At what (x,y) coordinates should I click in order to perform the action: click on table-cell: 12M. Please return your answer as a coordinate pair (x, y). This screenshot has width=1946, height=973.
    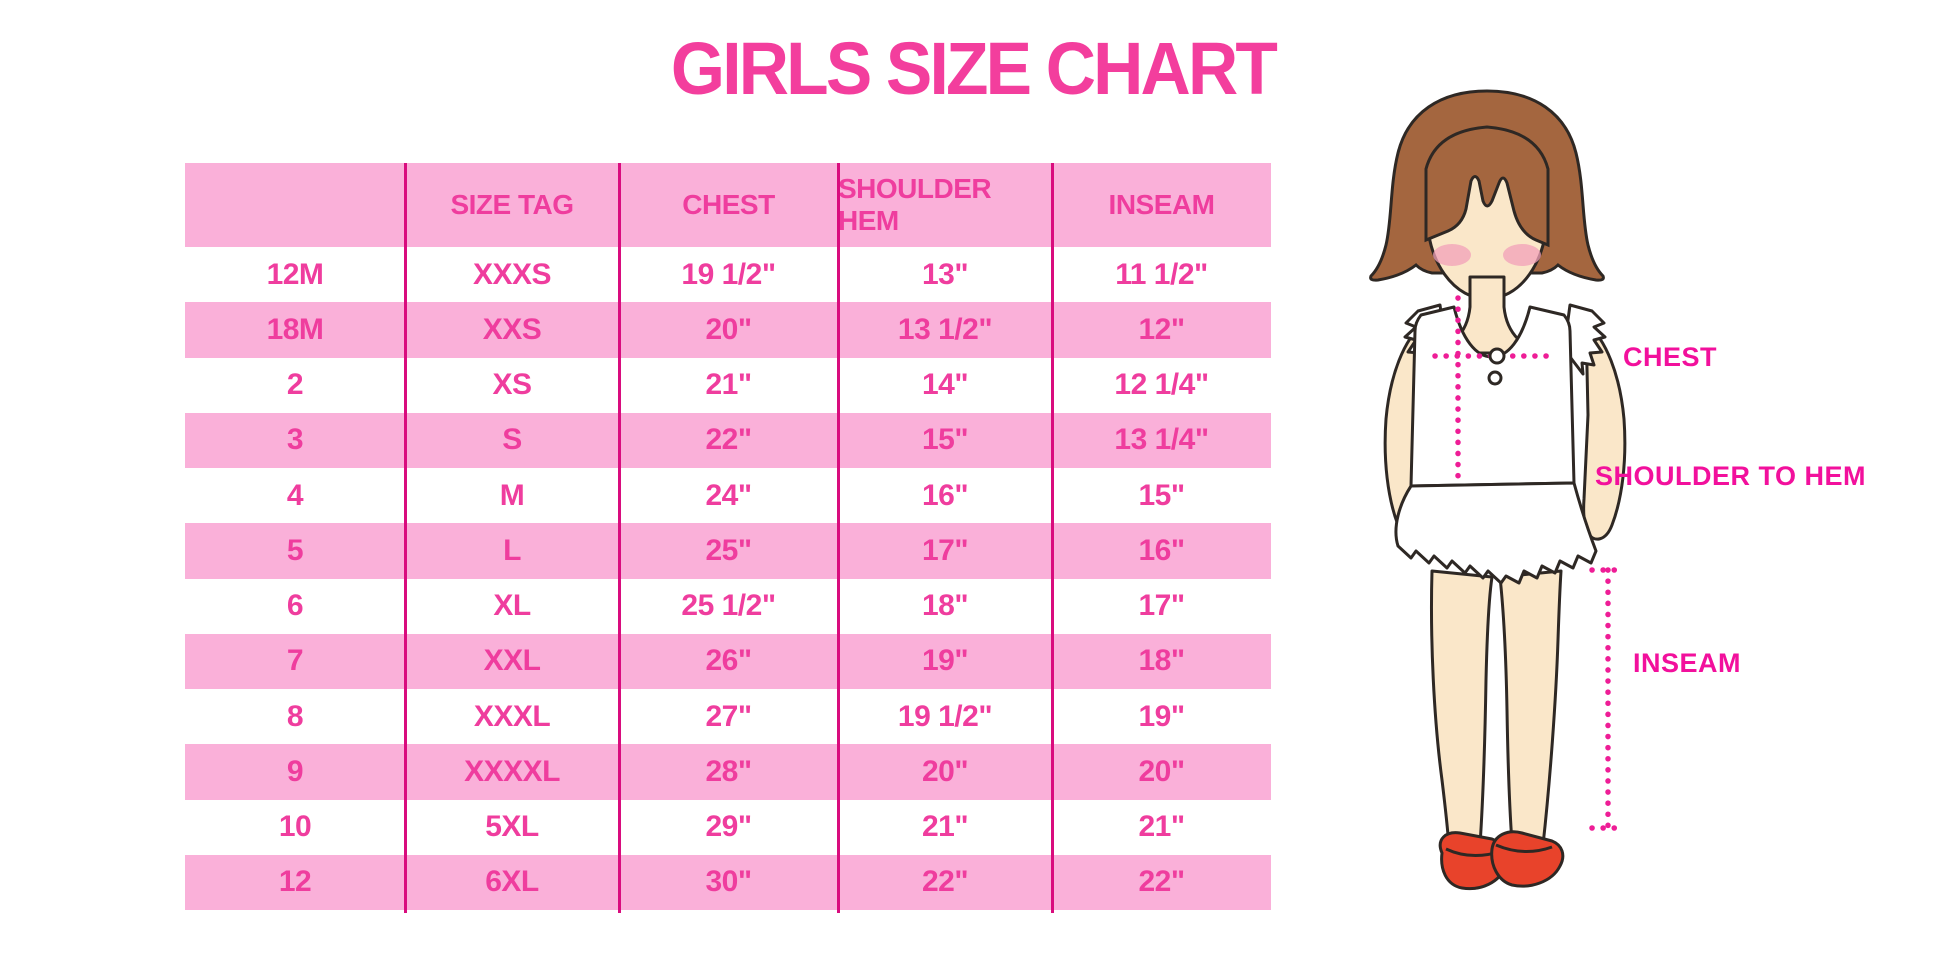
    Looking at the image, I should click on (295, 274).